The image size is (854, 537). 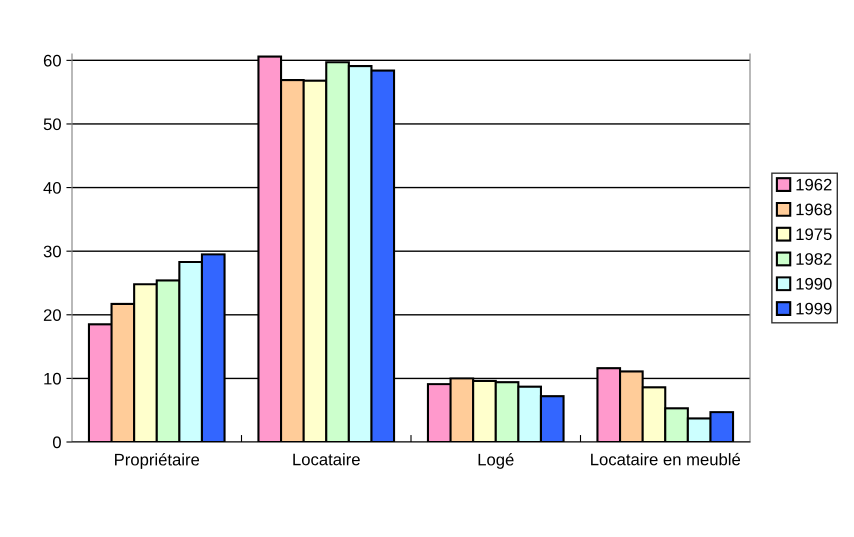 What do you see at coordinates (814, 210) in the screenshot?
I see `legend-label: 1968` at bounding box center [814, 210].